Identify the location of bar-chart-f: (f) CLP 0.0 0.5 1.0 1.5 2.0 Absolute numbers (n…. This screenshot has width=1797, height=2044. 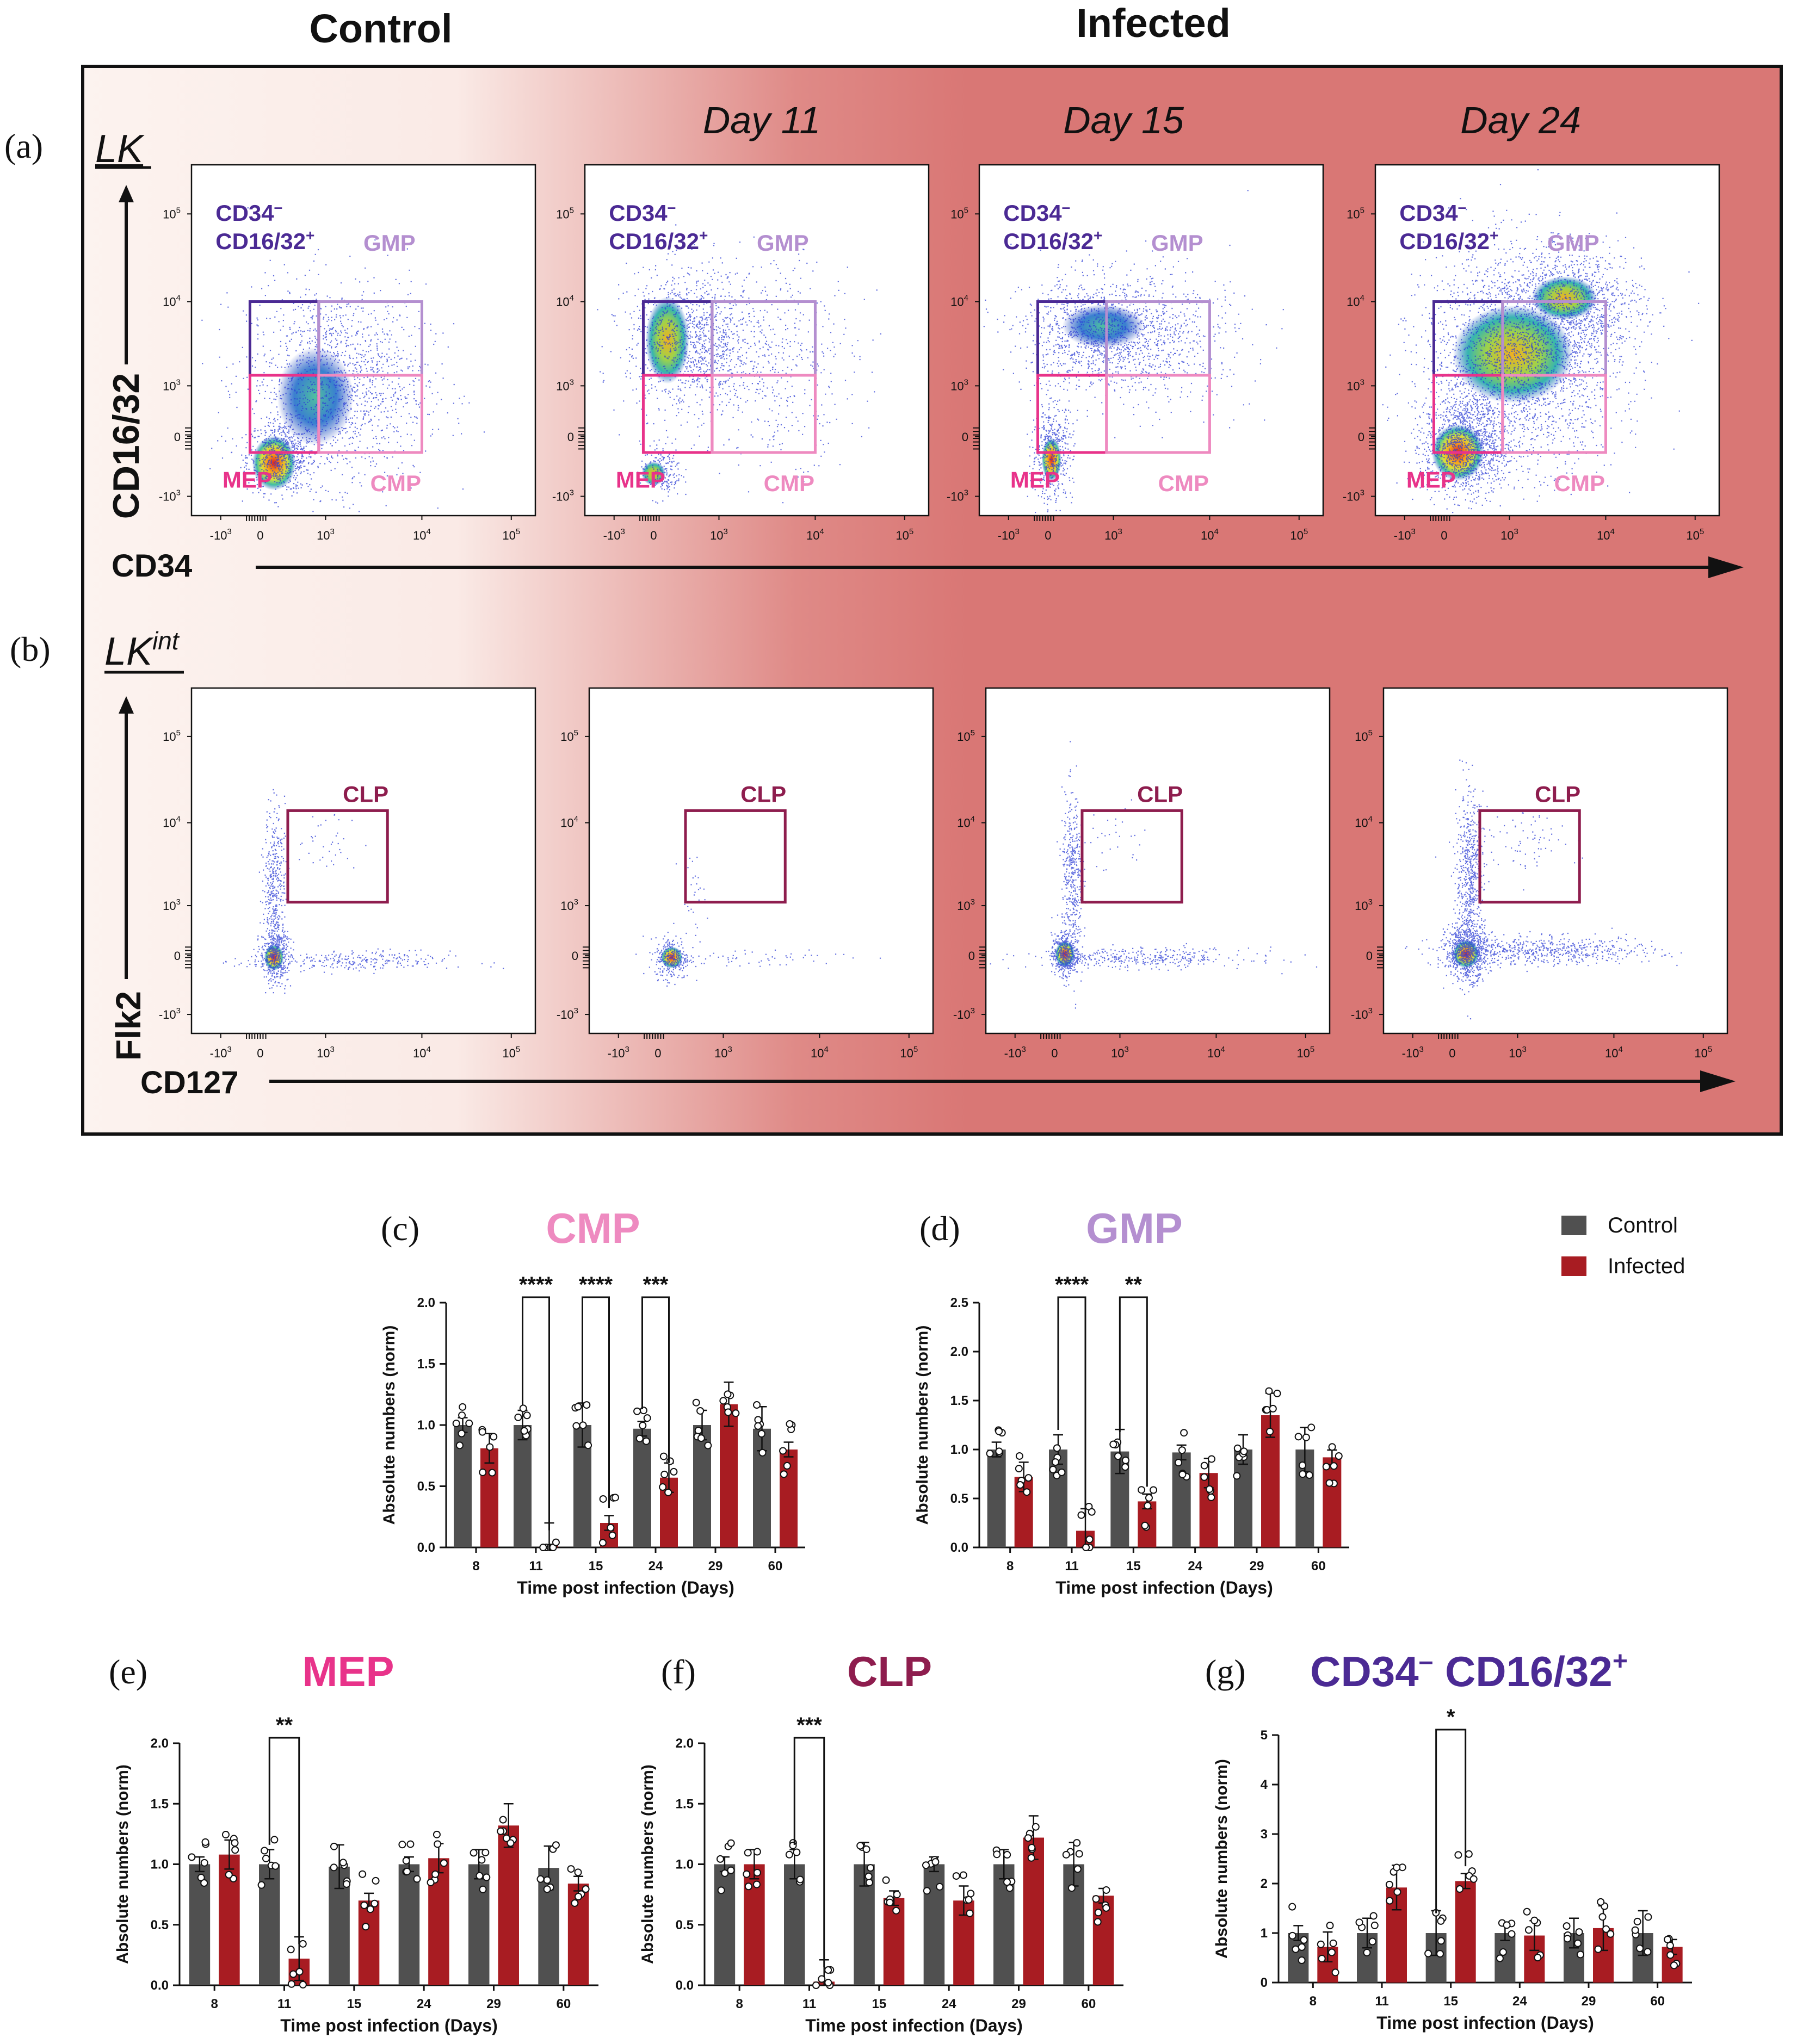
(881, 1841).